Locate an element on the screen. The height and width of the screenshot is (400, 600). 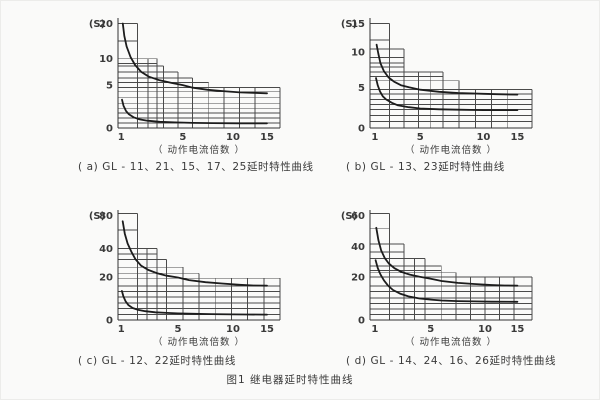
y-tick-labels: 0 20 40 60 is located at coordinates (358, 269).